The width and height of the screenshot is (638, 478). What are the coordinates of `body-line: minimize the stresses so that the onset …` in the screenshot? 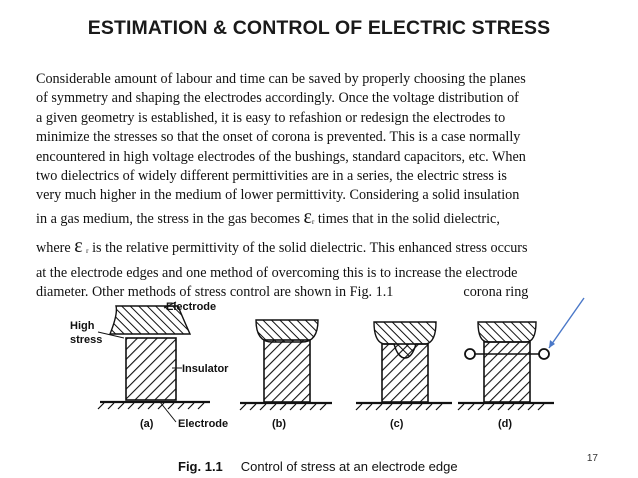 It's located at (278, 137).